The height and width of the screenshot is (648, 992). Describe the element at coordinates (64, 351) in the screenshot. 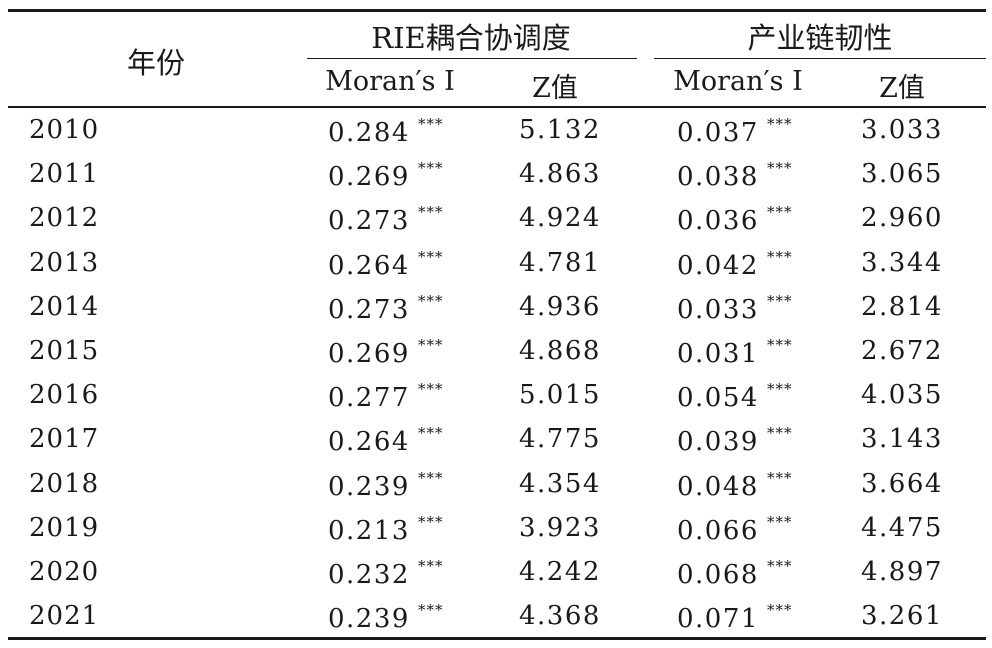

I see `year-cell: 2015` at that location.